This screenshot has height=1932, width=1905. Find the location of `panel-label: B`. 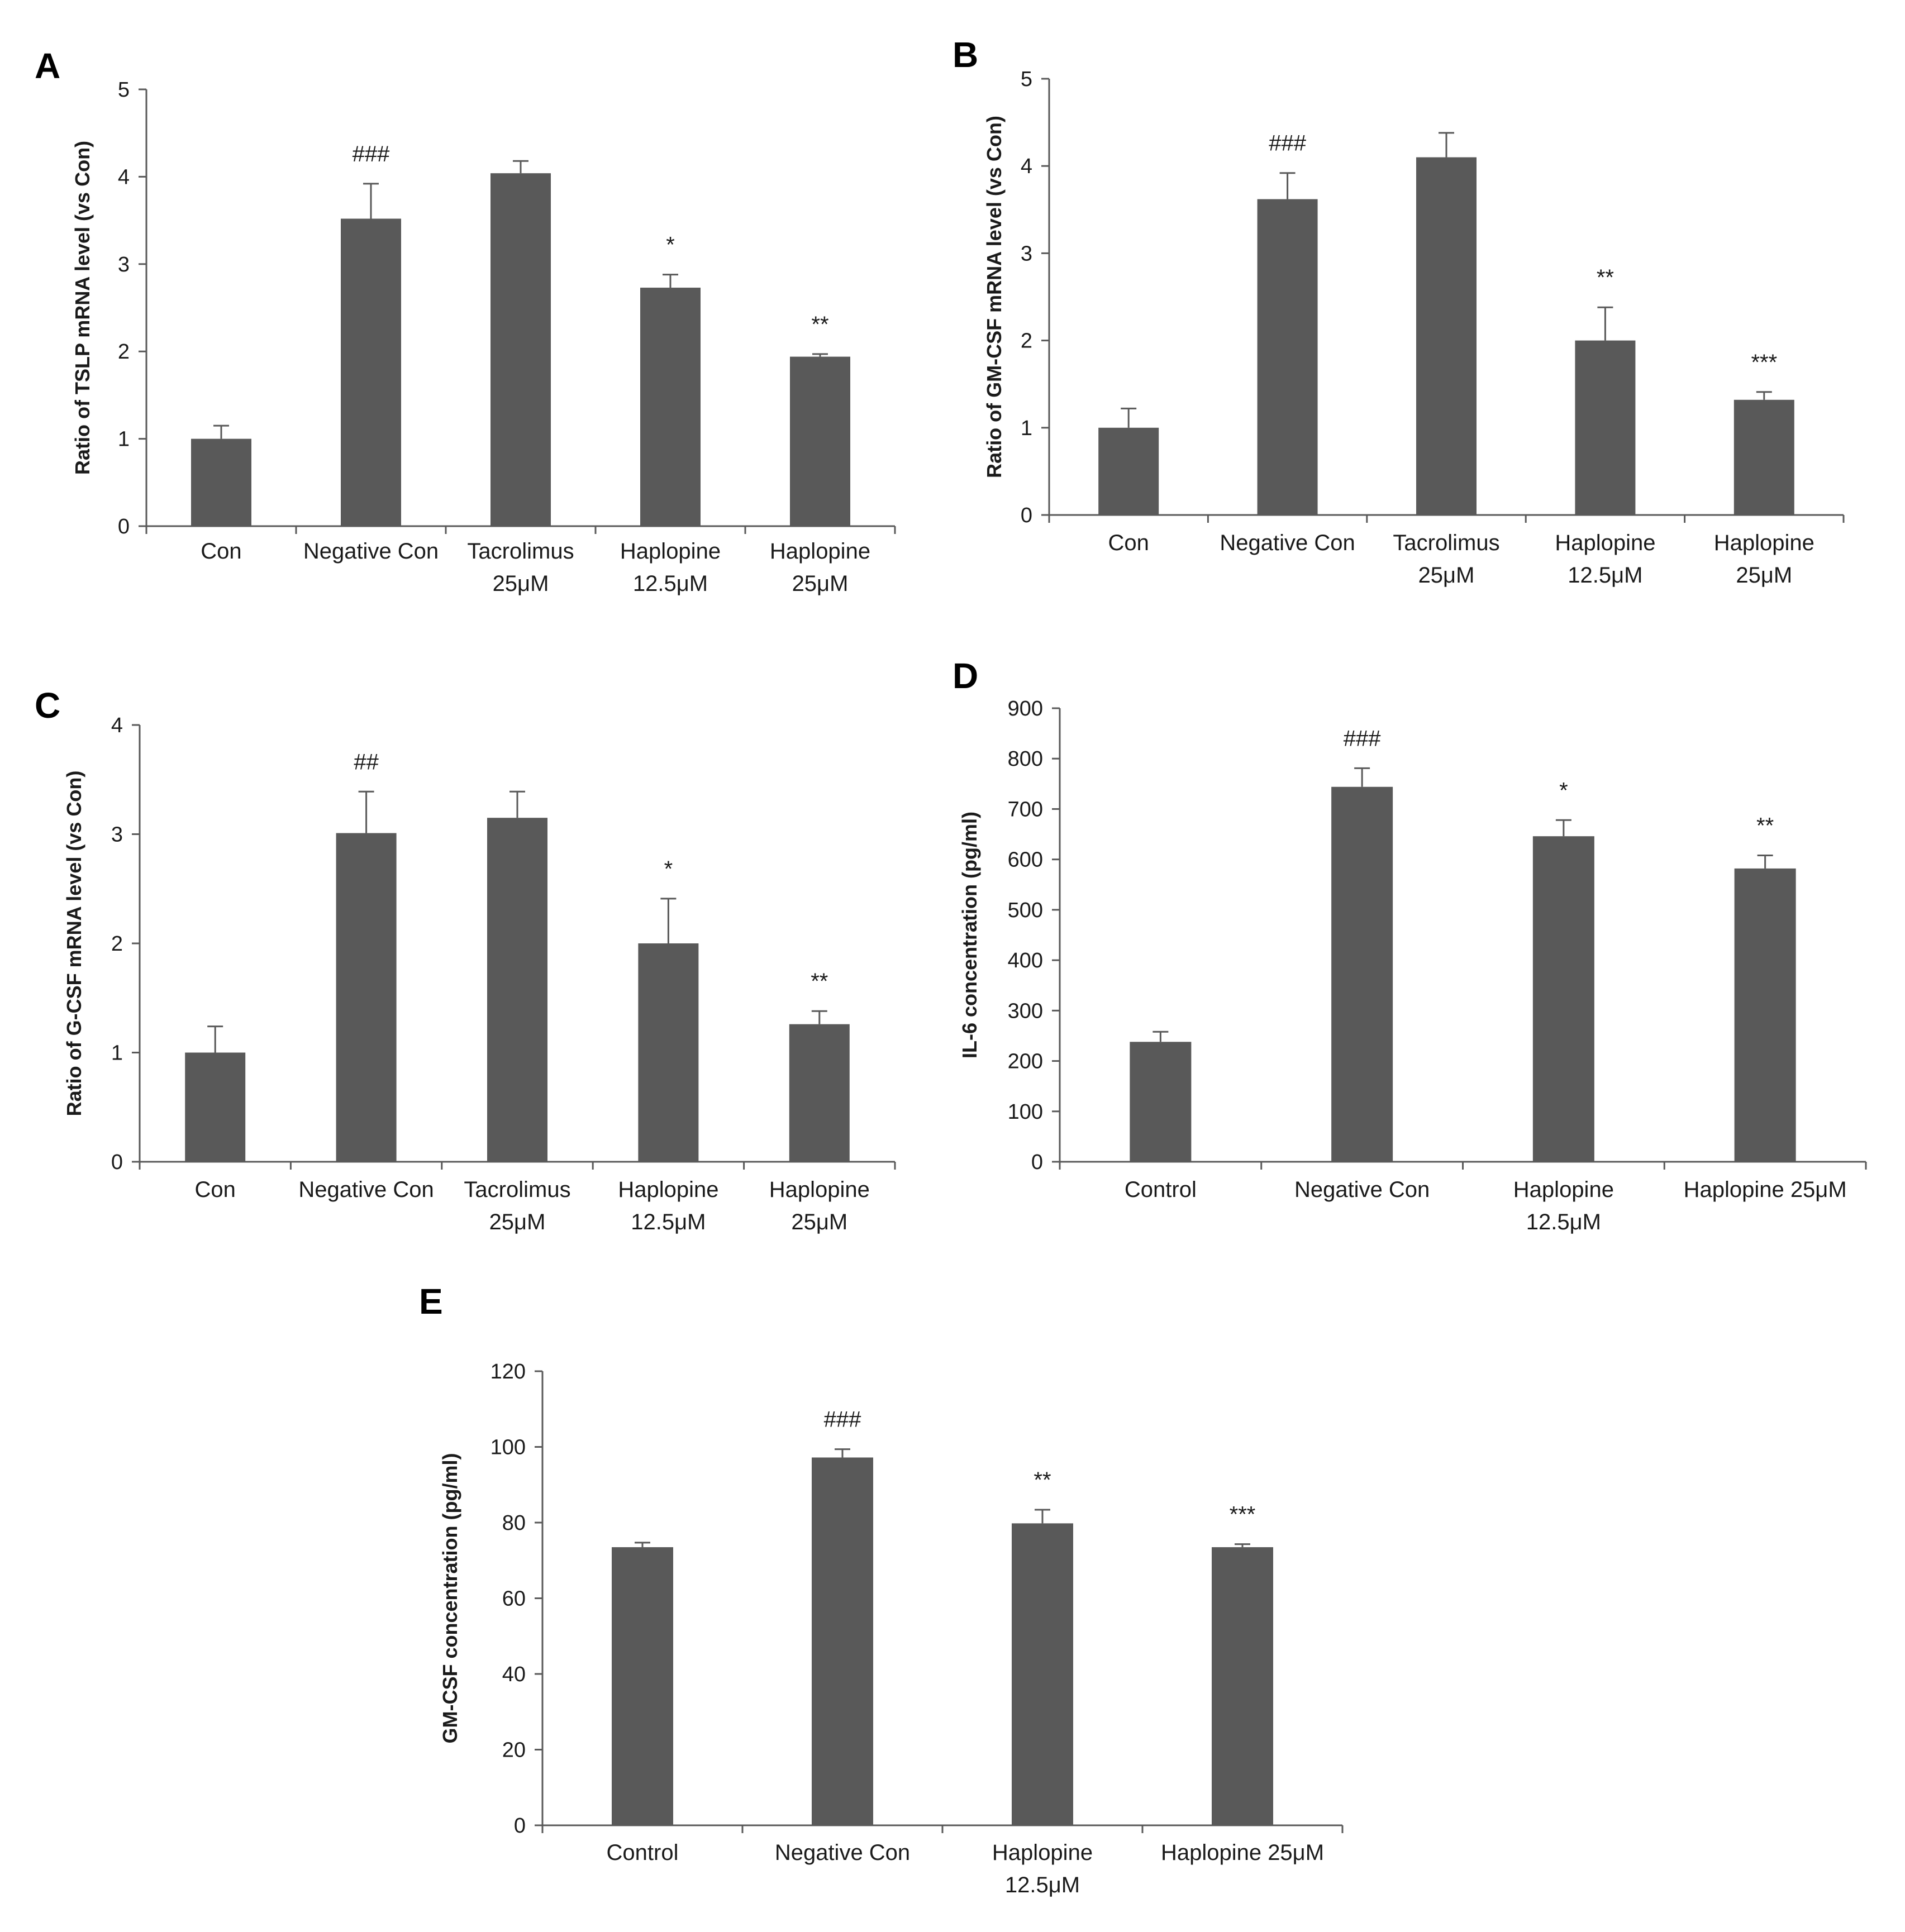

panel-label: B is located at coordinates (965, 55).